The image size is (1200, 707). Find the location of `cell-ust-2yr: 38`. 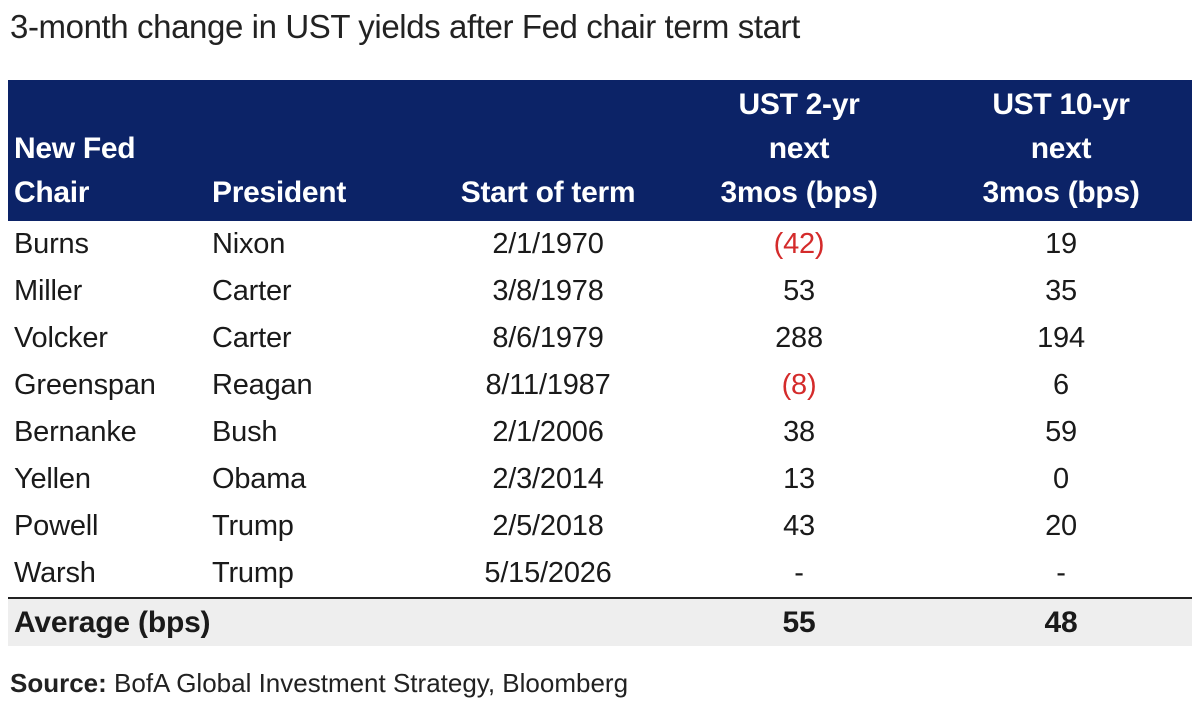

cell-ust-2yr: 38 is located at coordinates (799, 432).